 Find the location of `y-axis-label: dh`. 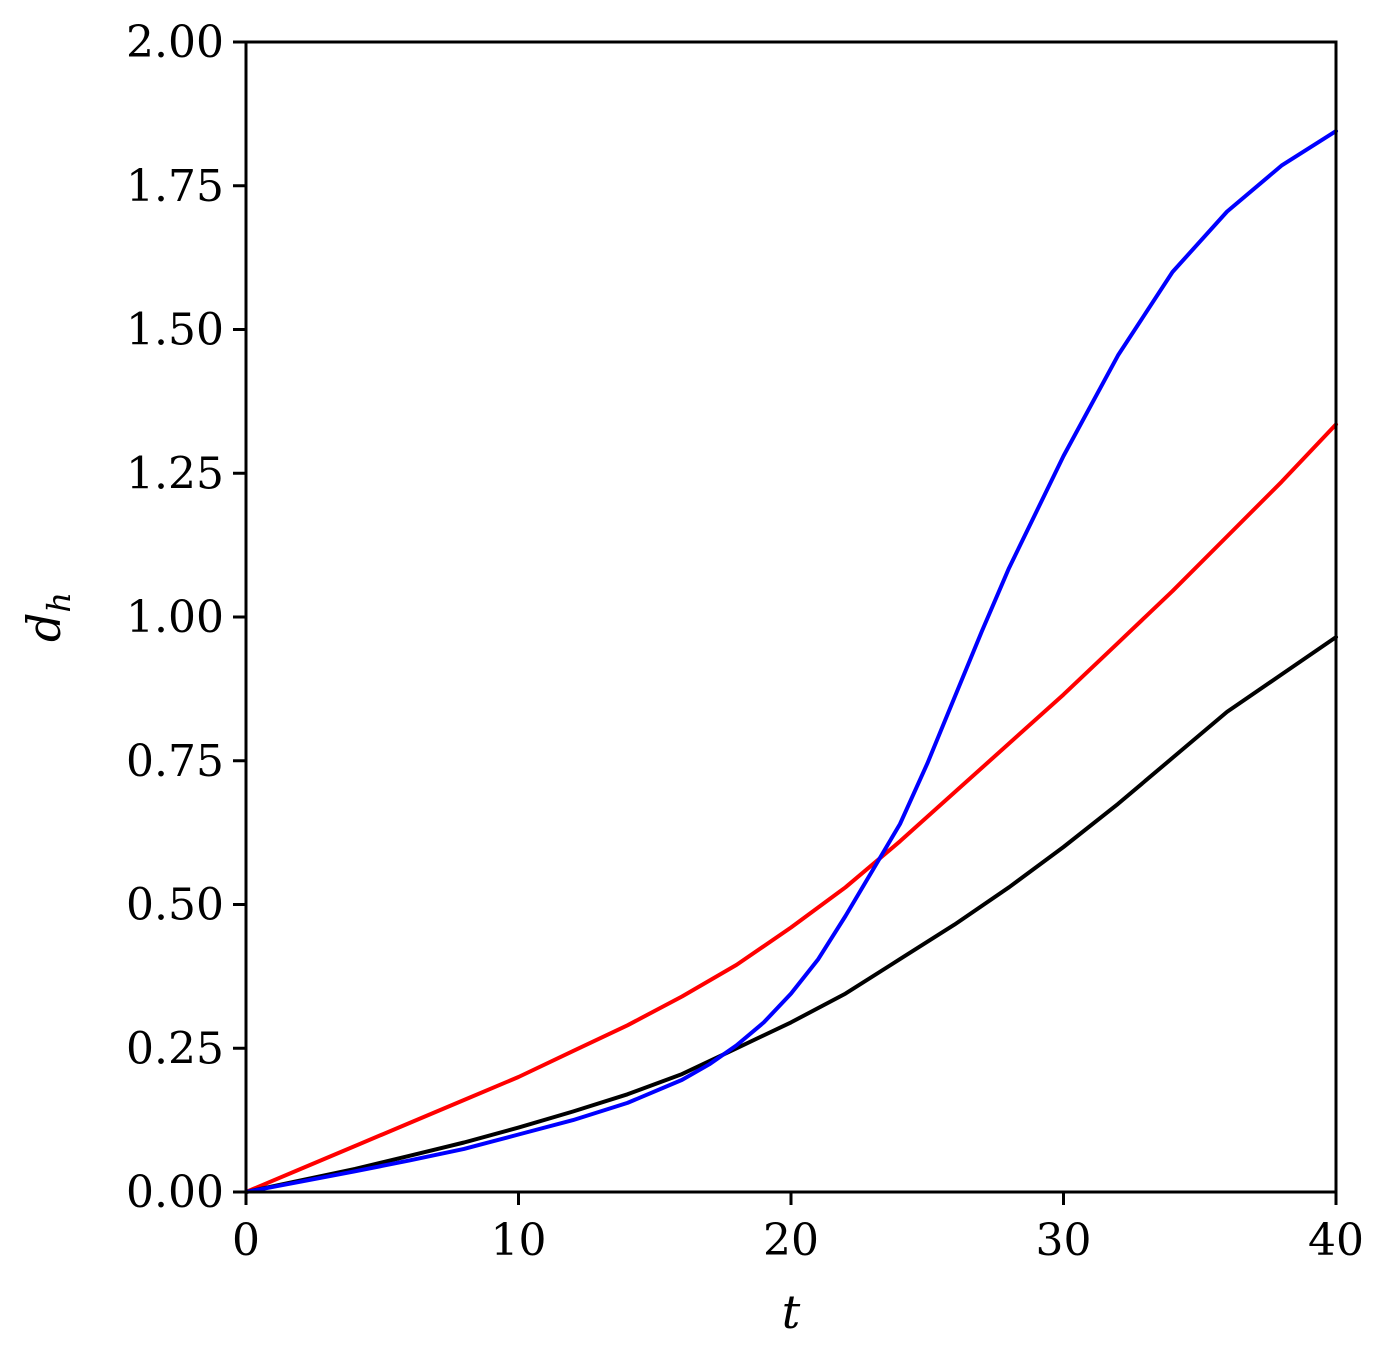

y-axis-label: dh is located at coordinates (47, 617).